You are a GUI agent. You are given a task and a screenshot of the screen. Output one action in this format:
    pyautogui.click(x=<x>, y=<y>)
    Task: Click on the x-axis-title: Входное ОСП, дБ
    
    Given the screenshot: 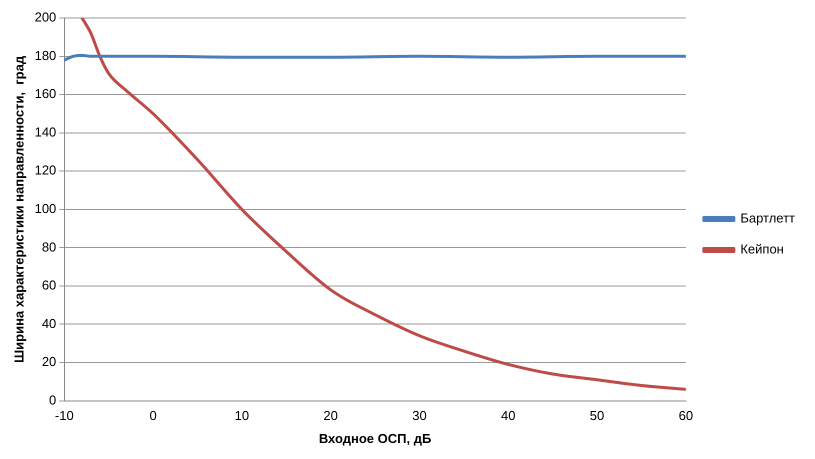 What is the action you would take?
    pyautogui.click(x=375, y=438)
    